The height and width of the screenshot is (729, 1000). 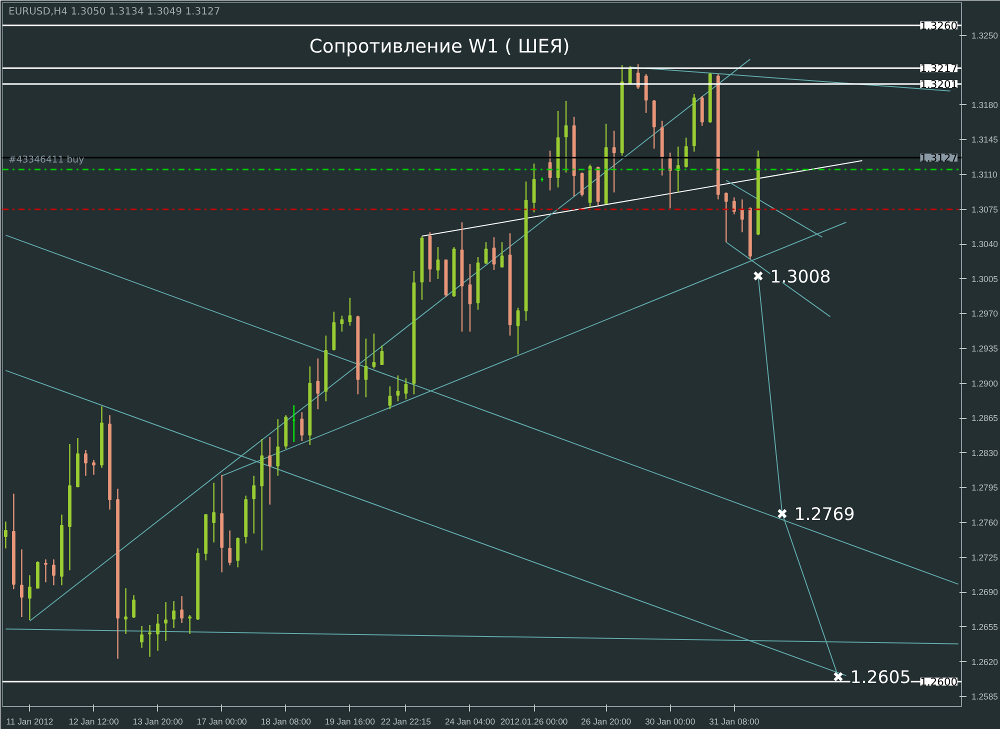 I want to click on x-tick-label: 11 Jan 2012, so click(x=30, y=721).